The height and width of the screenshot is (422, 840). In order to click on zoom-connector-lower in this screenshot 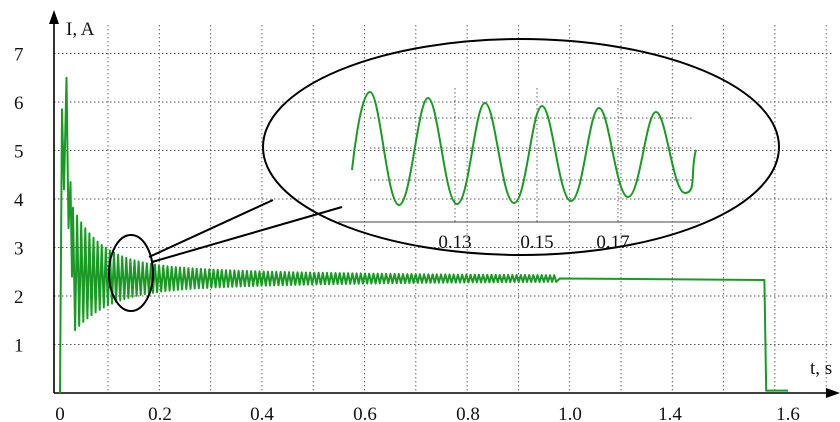, I will do `click(247, 234)`.